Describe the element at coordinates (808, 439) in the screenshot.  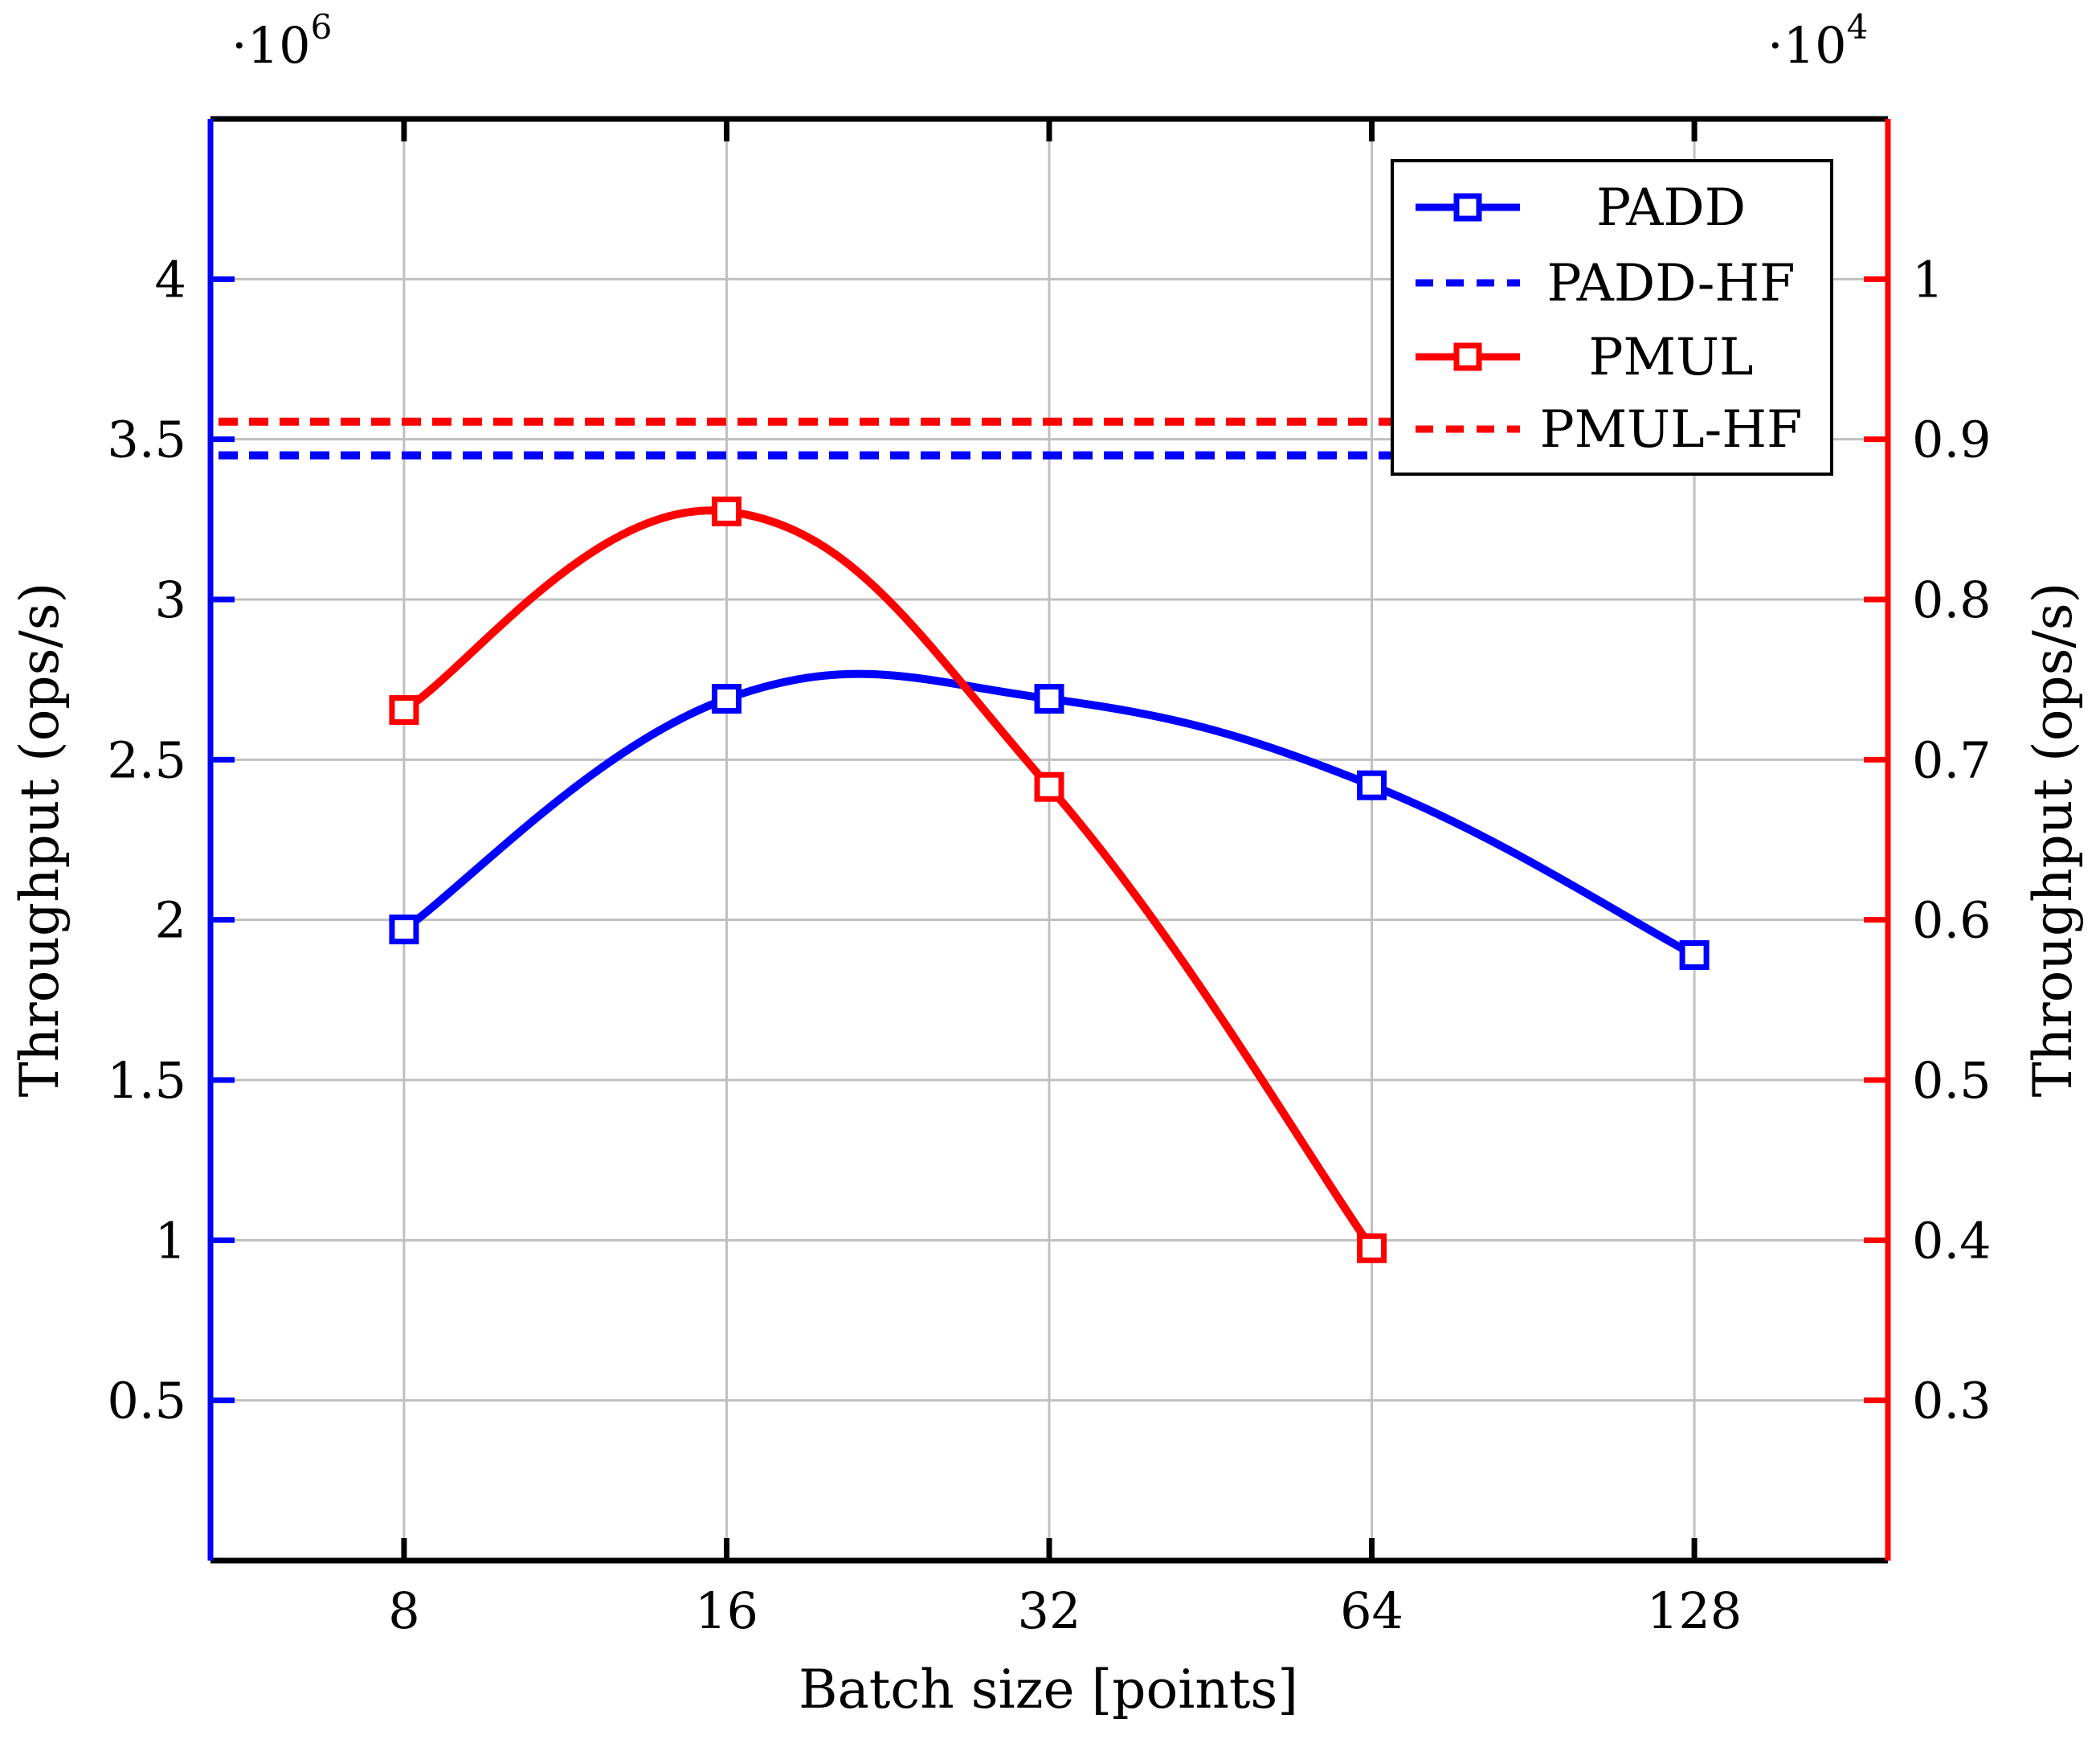
I see `hf-reference-lines` at that location.